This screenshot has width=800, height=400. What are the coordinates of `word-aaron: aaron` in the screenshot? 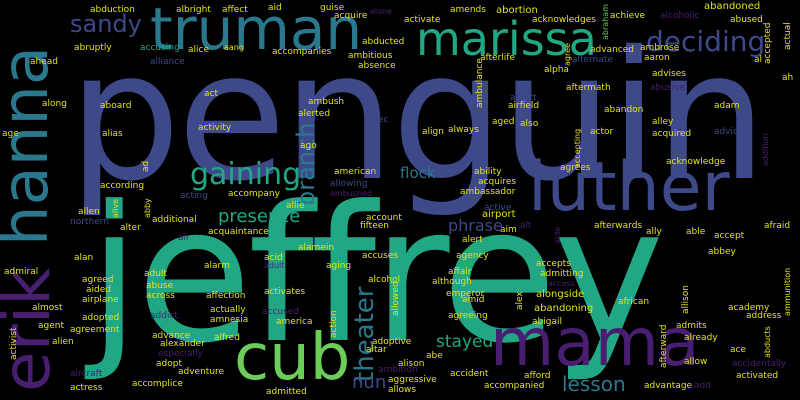 It's located at (657, 58).